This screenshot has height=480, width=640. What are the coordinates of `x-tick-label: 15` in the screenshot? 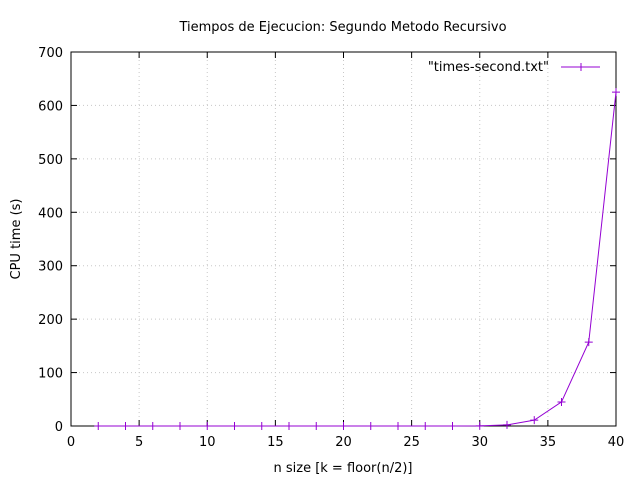 It's located at (275, 442).